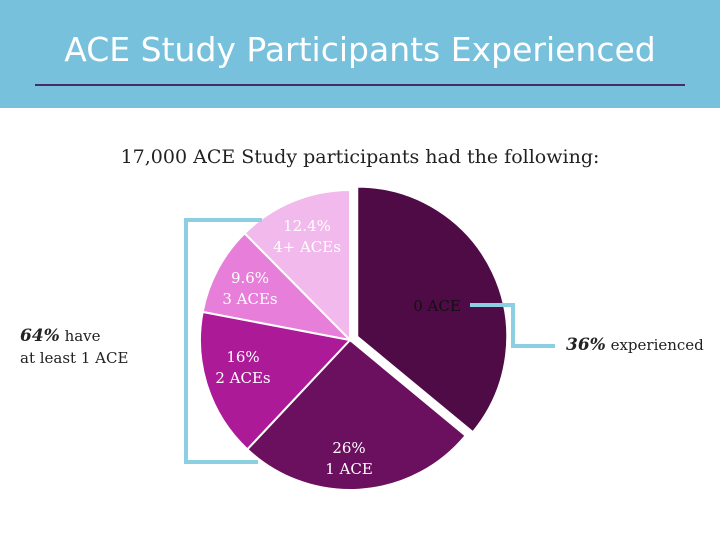  I want to click on slice-pct-4plus: 12.4%, so click(307, 226).